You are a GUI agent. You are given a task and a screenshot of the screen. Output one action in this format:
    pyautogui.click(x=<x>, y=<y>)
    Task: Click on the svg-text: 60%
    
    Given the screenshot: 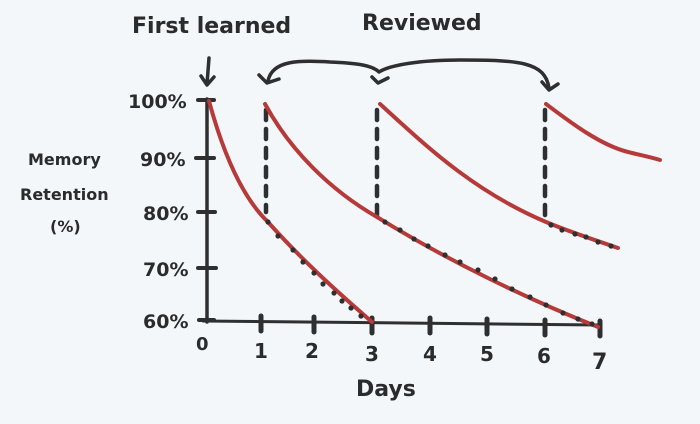 What is the action you would take?
    pyautogui.click(x=165, y=322)
    